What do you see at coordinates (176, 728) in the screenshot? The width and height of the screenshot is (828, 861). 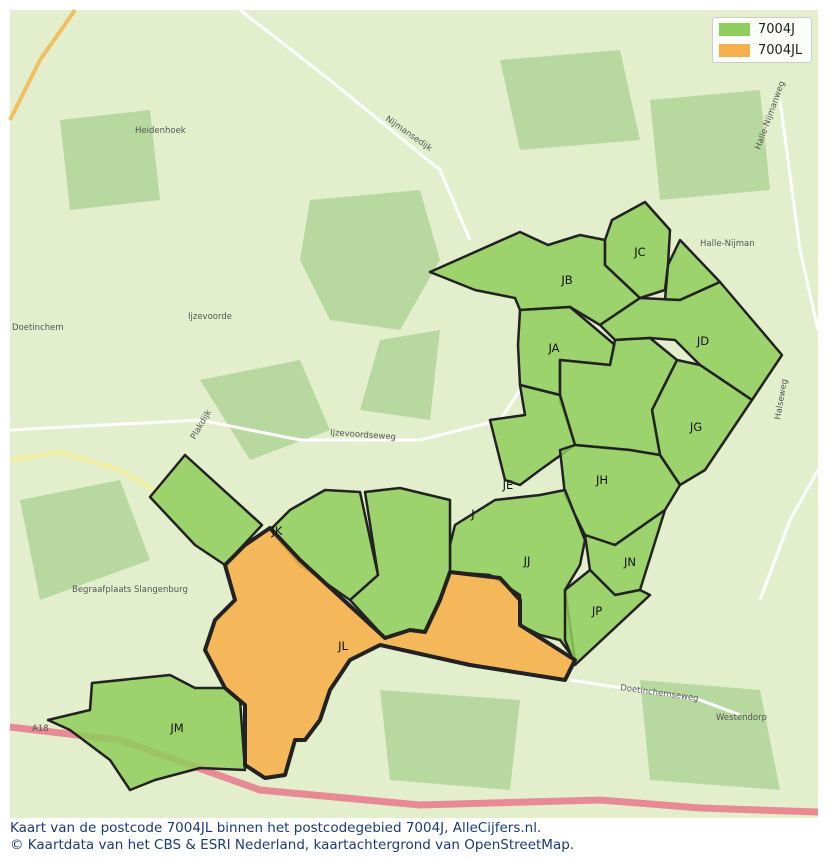 I see `area-label-jm: JM` at bounding box center [176, 728].